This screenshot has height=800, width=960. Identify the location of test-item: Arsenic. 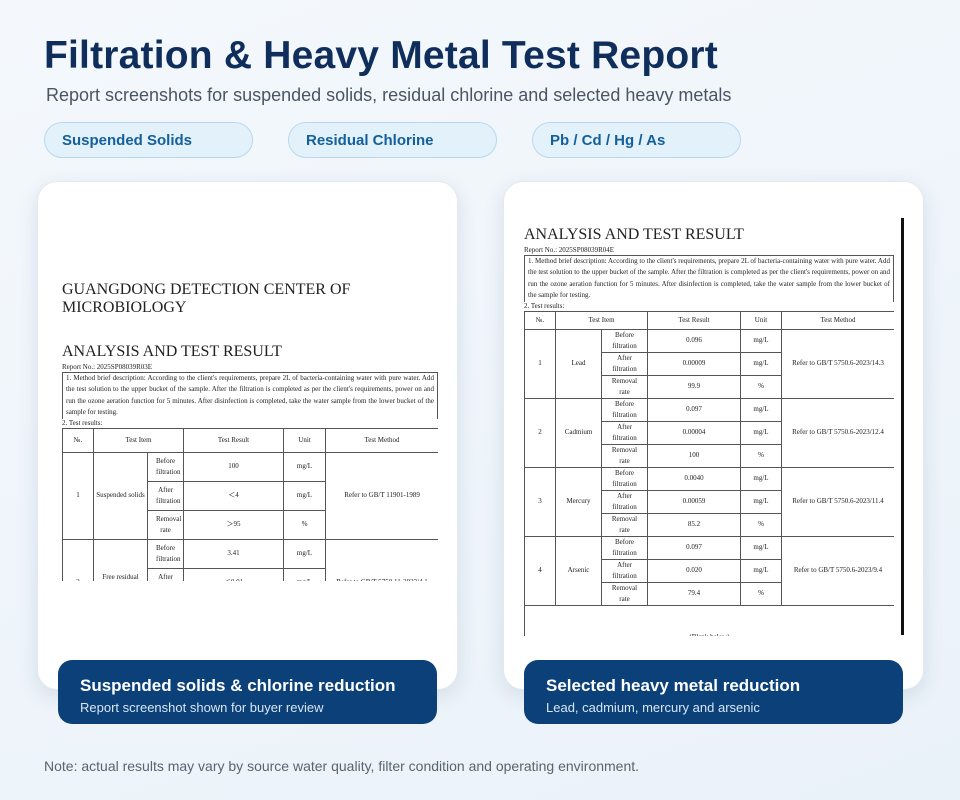
(578, 570).